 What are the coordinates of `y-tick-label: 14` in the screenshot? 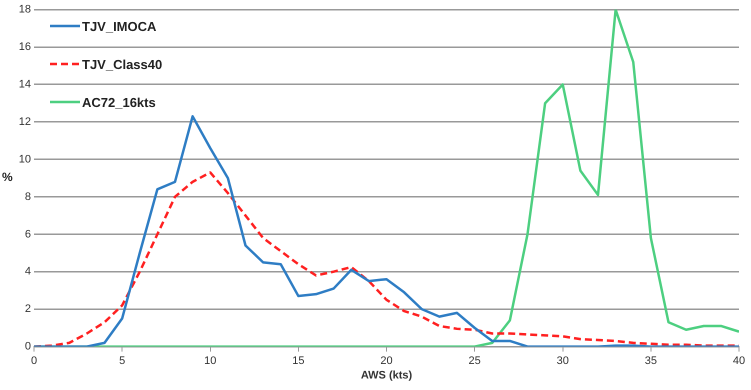 It's located at (24, 84).